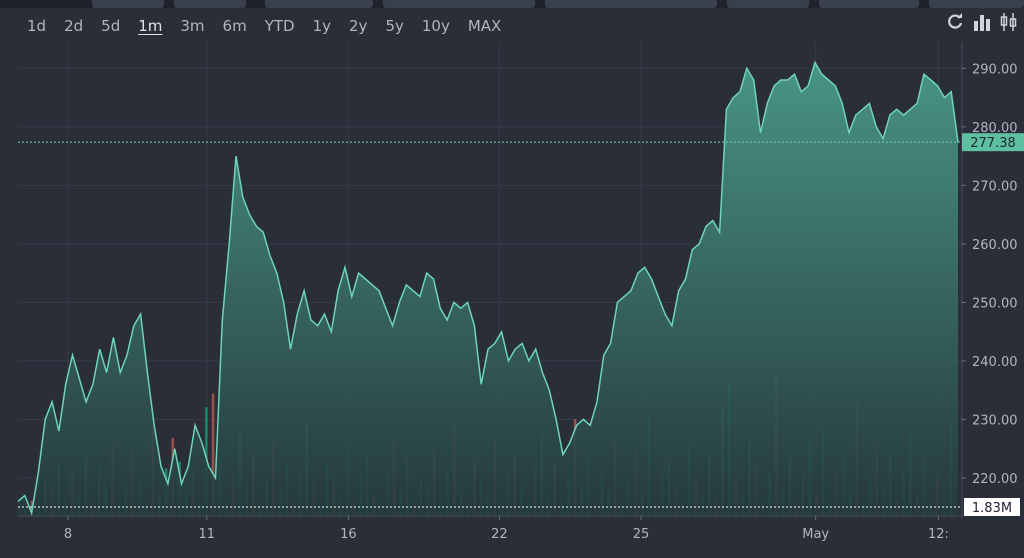  I want to click on y-tick-label: 270.00, so click(995, 186).